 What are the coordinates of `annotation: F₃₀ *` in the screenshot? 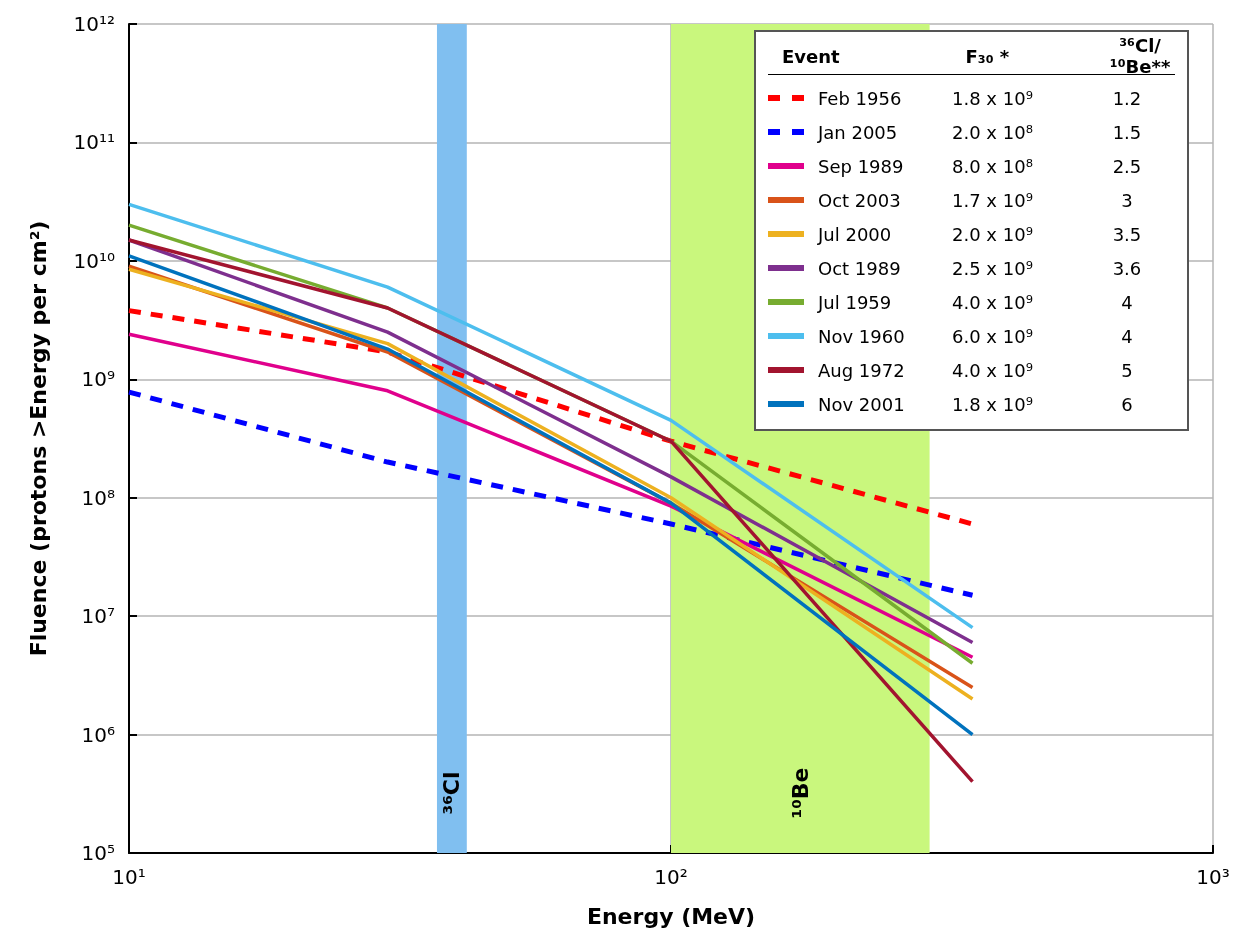 It's located at (988, 56).